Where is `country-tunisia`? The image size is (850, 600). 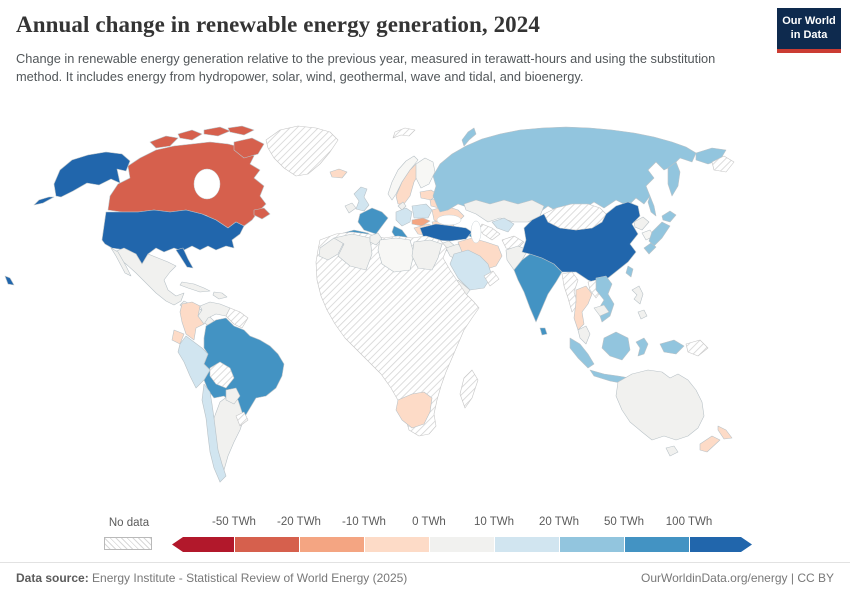
country-tunisia is located at coordinates (376, 239).